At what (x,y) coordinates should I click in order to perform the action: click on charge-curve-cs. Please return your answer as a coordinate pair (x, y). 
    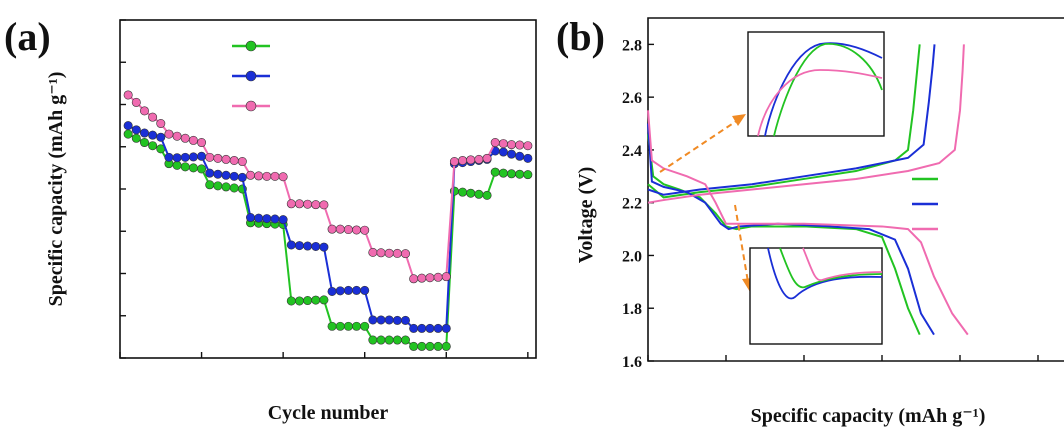
    Looking at the image, I should click on (784, 121).